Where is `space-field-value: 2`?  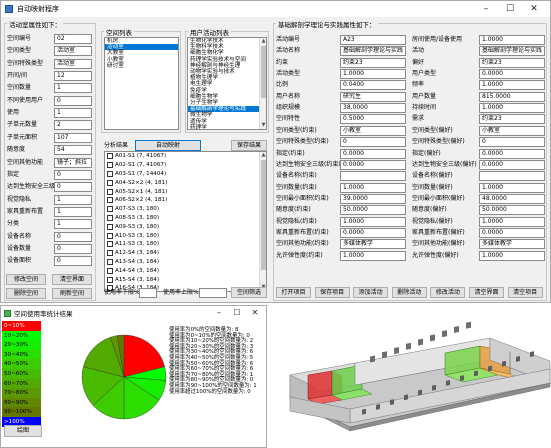
space-field-value: 2 is located at coordinates (73, 125).